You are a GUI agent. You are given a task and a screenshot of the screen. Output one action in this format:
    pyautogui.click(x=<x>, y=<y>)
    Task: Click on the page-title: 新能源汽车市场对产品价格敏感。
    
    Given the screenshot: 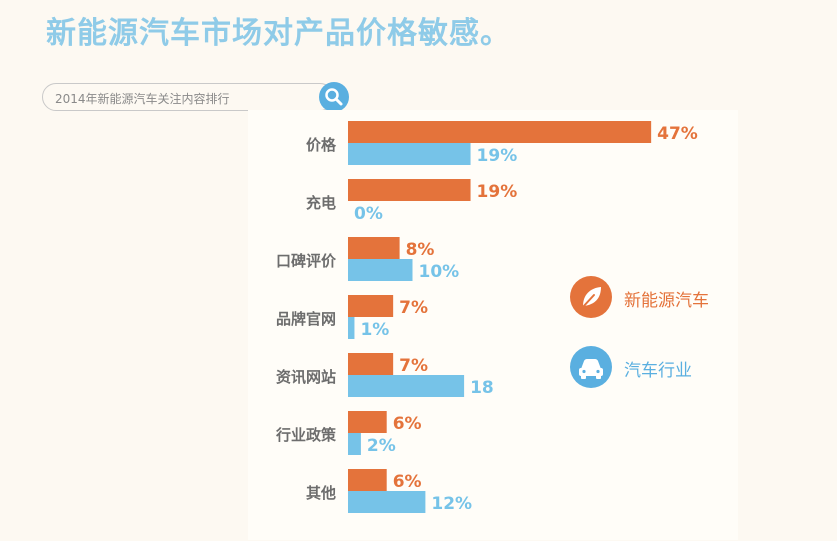 What is the action you would take?
    pyautogui.click(x=278, y=33)
    